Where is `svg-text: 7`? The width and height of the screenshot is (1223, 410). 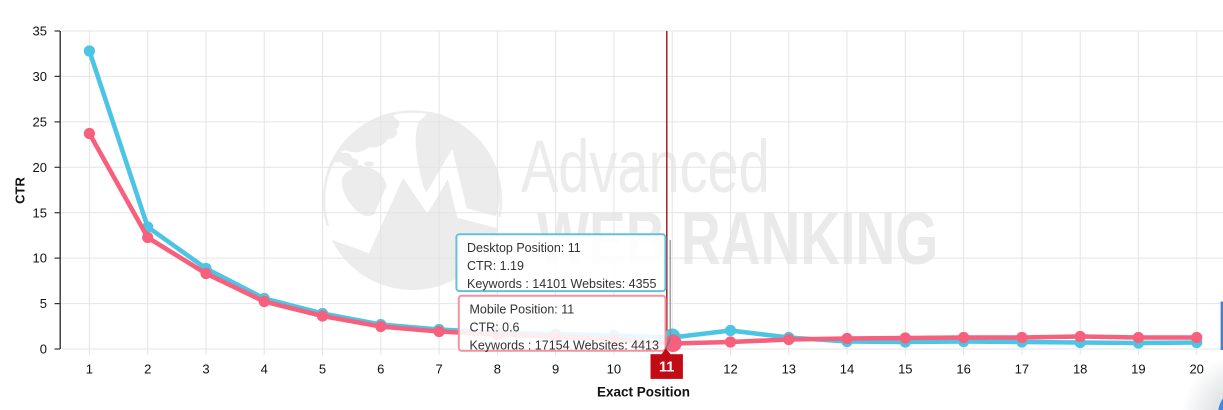
svg-text: 7 is located at coordinates (438, 369).